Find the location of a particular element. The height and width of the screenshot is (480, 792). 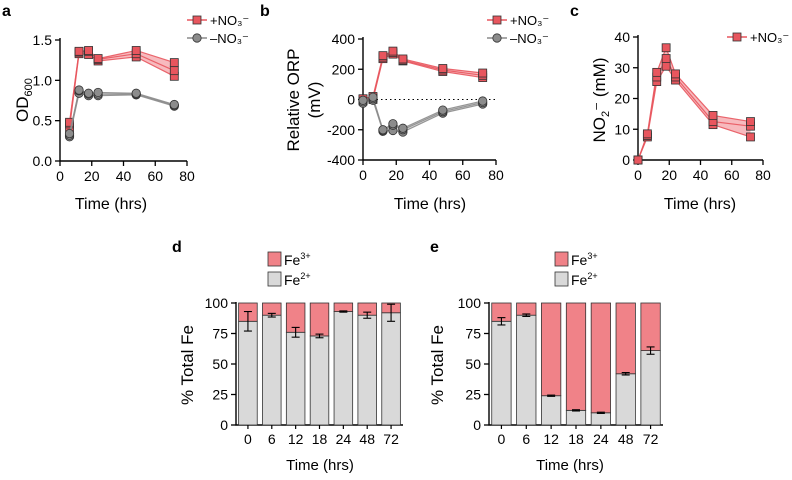

panel-b-ytick-label: -200 is located at coordinates (341, 130).